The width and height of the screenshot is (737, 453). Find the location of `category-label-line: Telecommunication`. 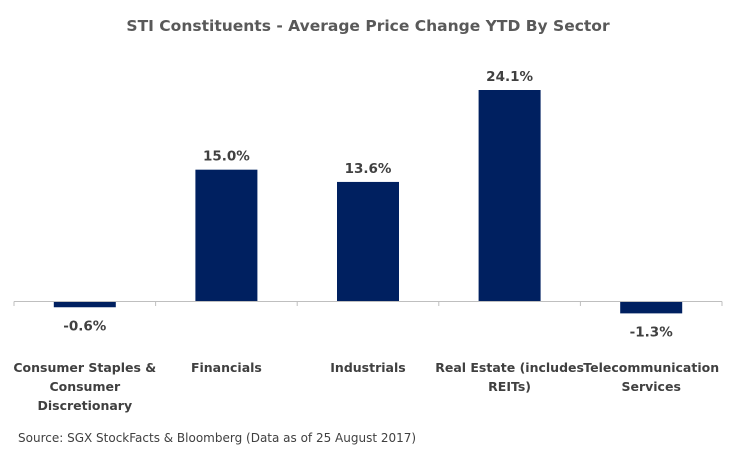

category-label-line: Telecommunication is located at coordinates (651, 367).